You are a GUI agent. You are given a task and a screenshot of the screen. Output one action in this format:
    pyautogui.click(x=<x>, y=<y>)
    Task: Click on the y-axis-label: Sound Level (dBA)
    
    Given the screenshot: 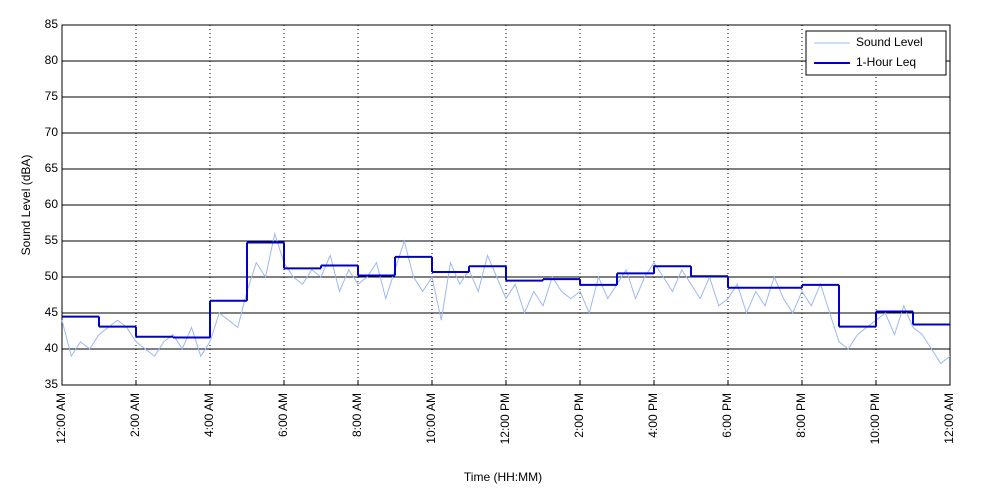 What is the action you would take?
    pyautogui.click(x=26, y=205)
    